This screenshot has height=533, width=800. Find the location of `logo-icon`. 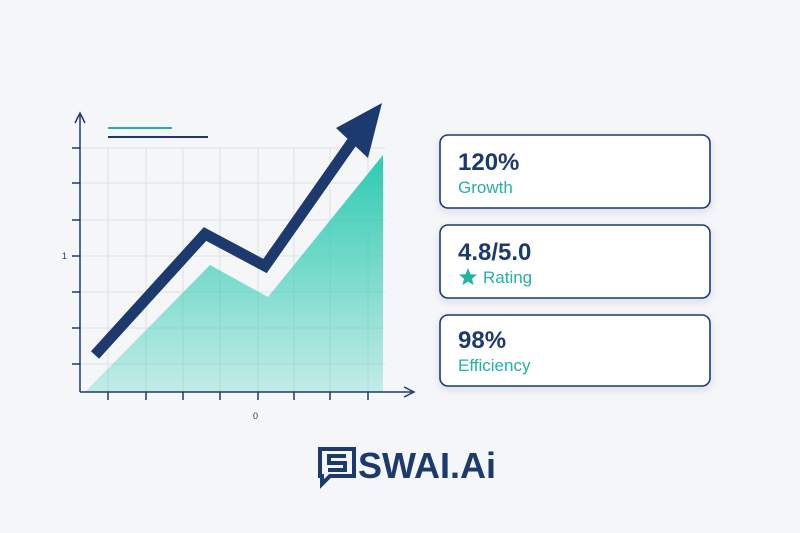

logo-icon is located at coordinates (337, 468).